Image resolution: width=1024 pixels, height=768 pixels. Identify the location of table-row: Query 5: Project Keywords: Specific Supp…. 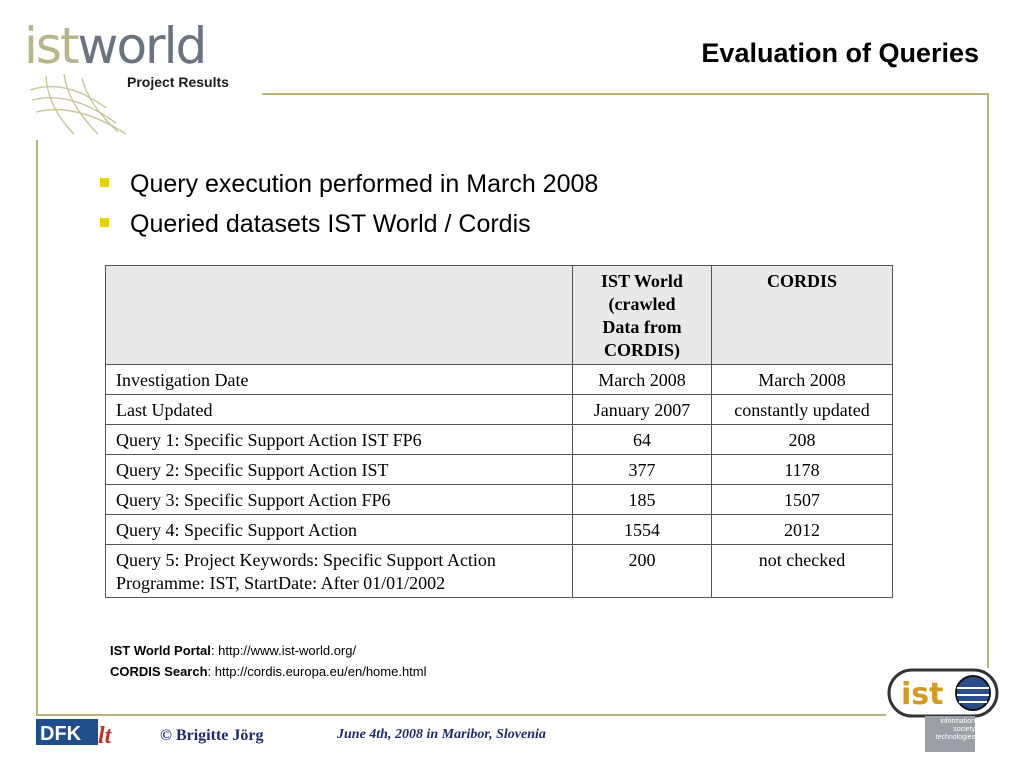
(499, 571).